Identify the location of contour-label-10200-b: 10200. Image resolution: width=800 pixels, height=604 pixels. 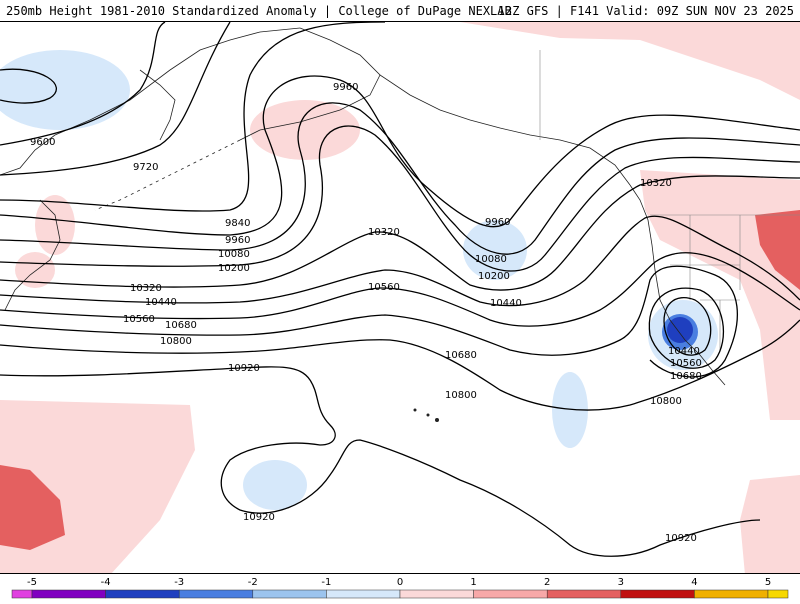
(494, 276).